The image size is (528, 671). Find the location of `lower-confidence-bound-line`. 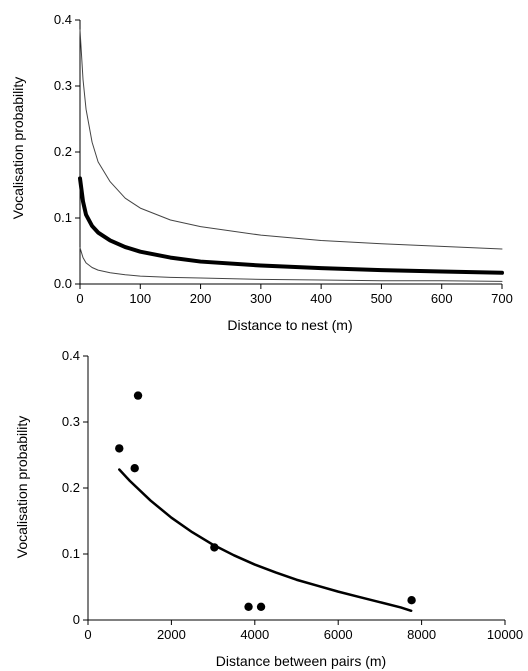

lower-confidence-bound-line is located at coordinates (291, 264).